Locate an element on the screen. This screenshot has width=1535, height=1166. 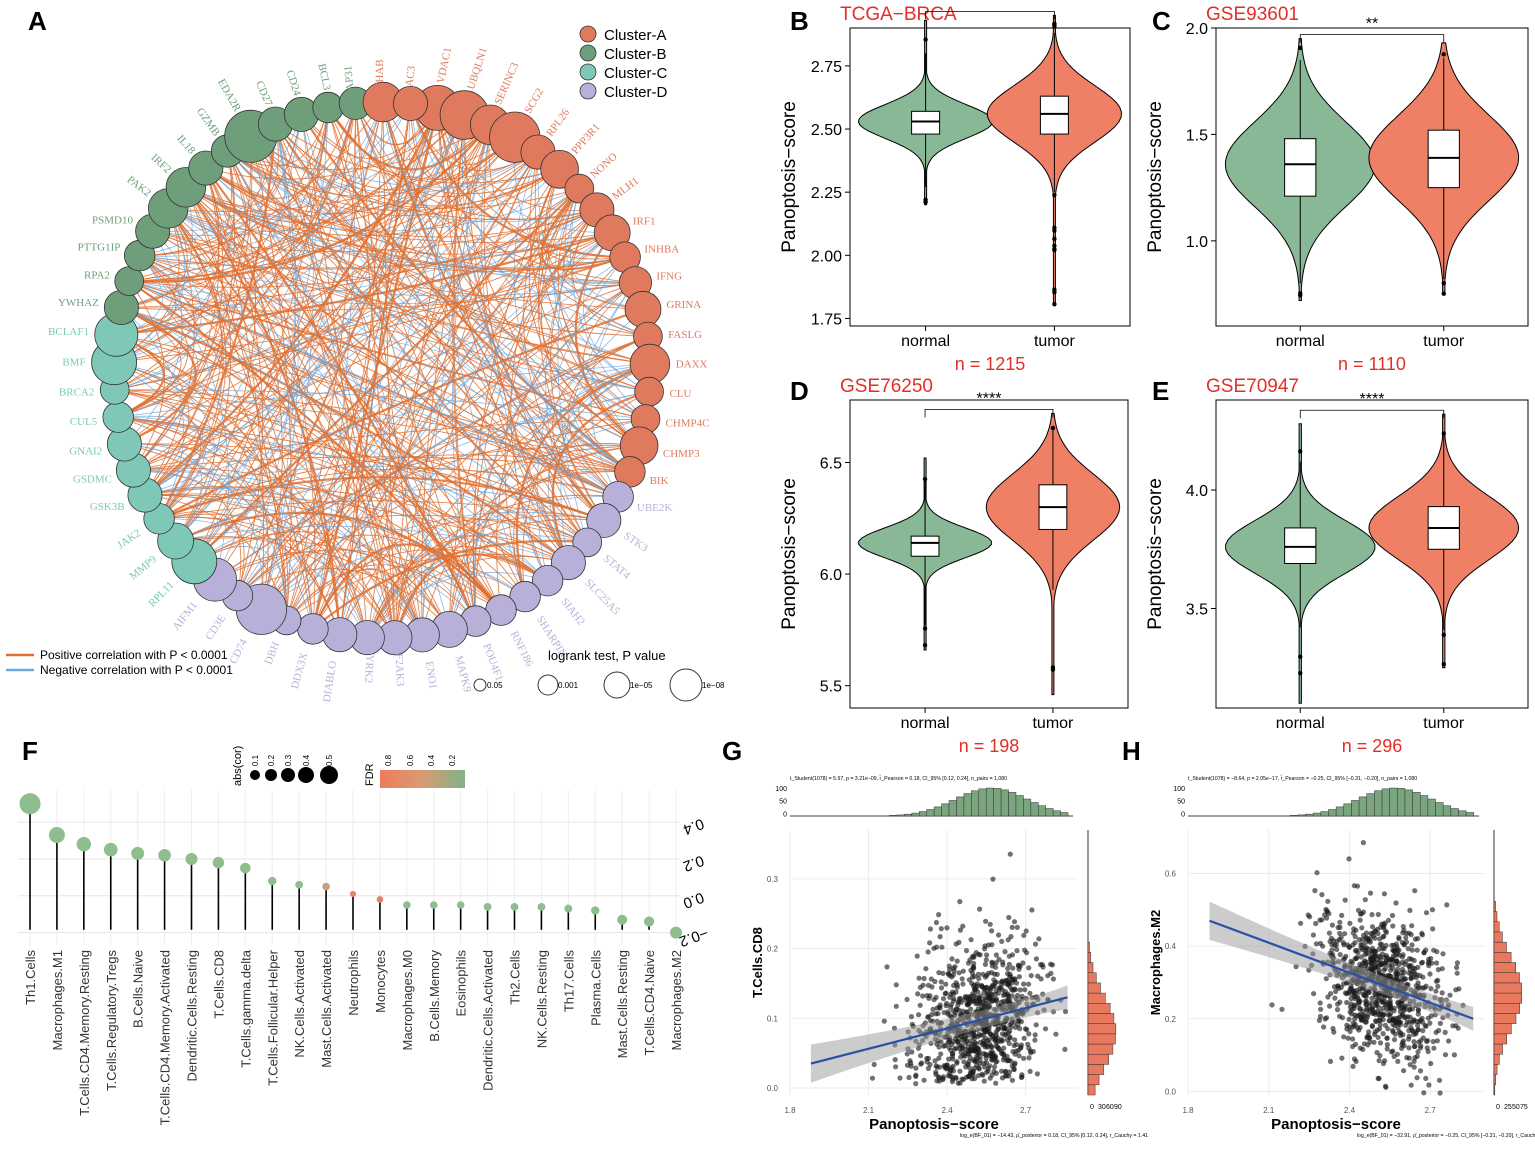
lollipop-dot-th1-cells is located at coordinates (30, 804).